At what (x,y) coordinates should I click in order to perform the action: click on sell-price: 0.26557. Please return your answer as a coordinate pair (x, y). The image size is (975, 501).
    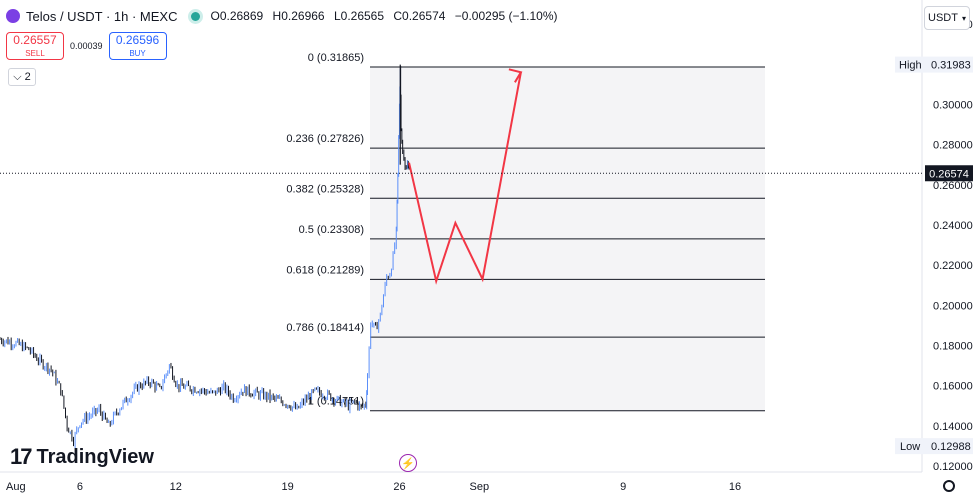
    Looking at the image, I should click on (35, 40).